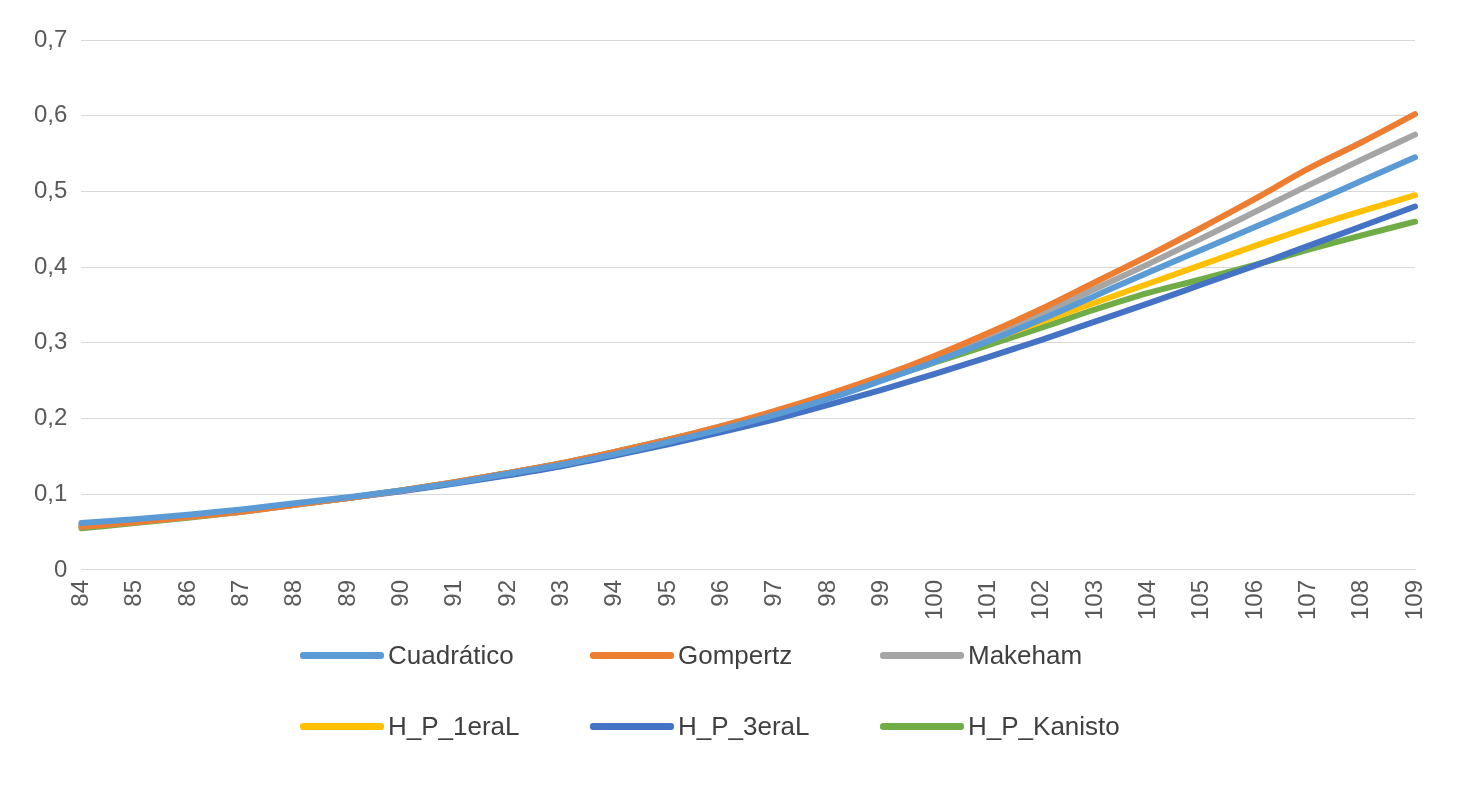  What do you see at coordinates (986, 599) in the screenshot?
I see `x-tick-label: 101` at bounding box center [986, 599].